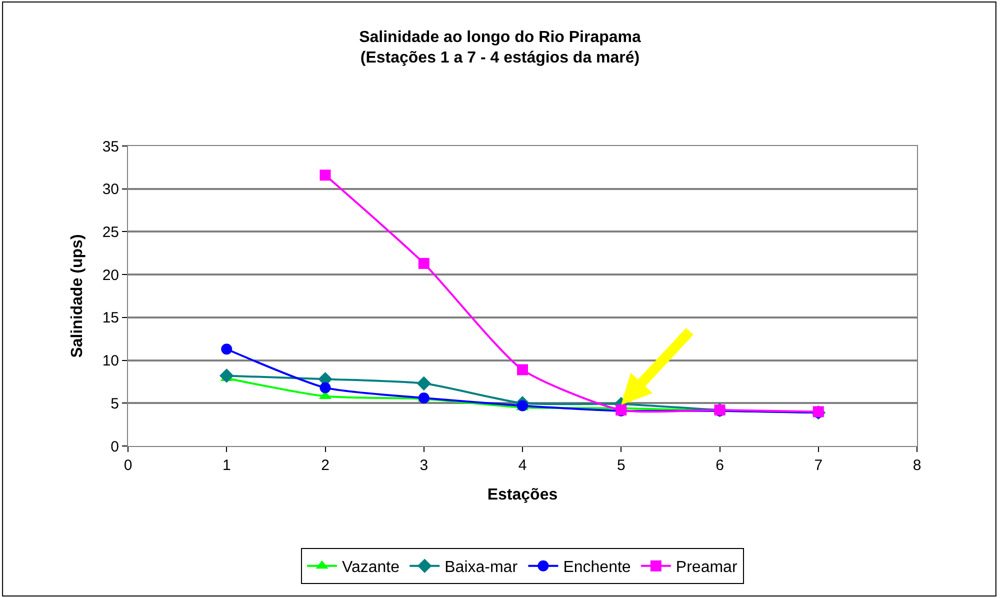 The width and height of the screenshot is (1000, 598). What do you see at coordinates (110, 275) in the screenshot?
I see `y-tick-label: 20` at bounding box center [110, 275].